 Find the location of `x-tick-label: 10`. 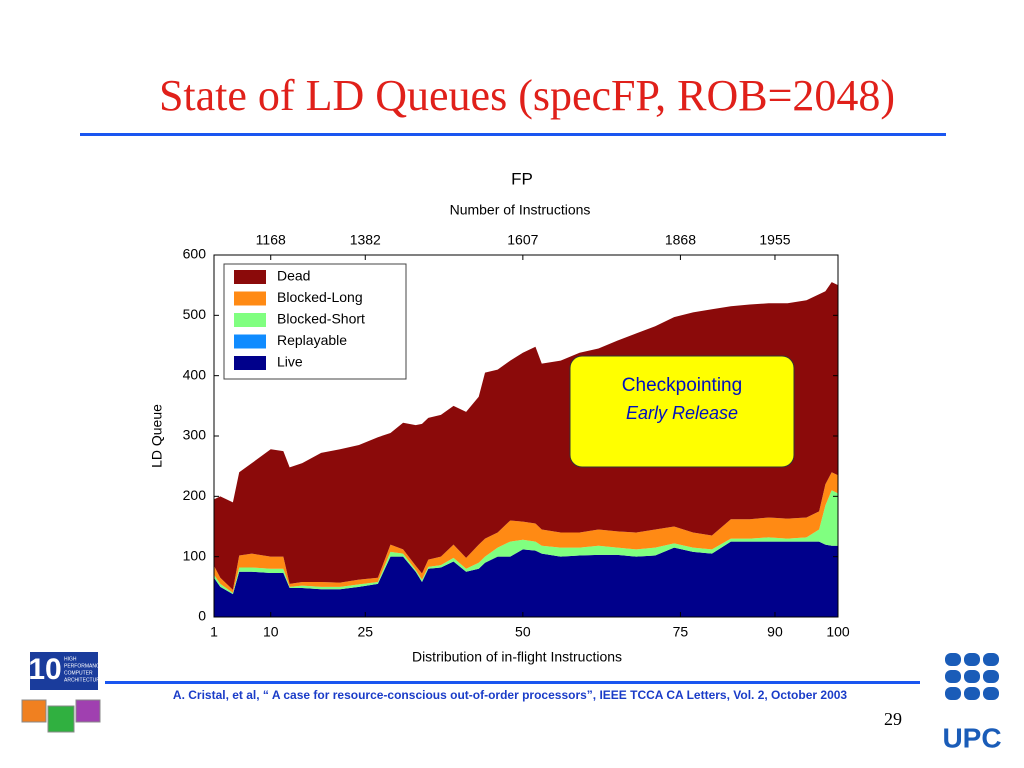

x-tick-label: 10 is located at coordinates (271, 632).